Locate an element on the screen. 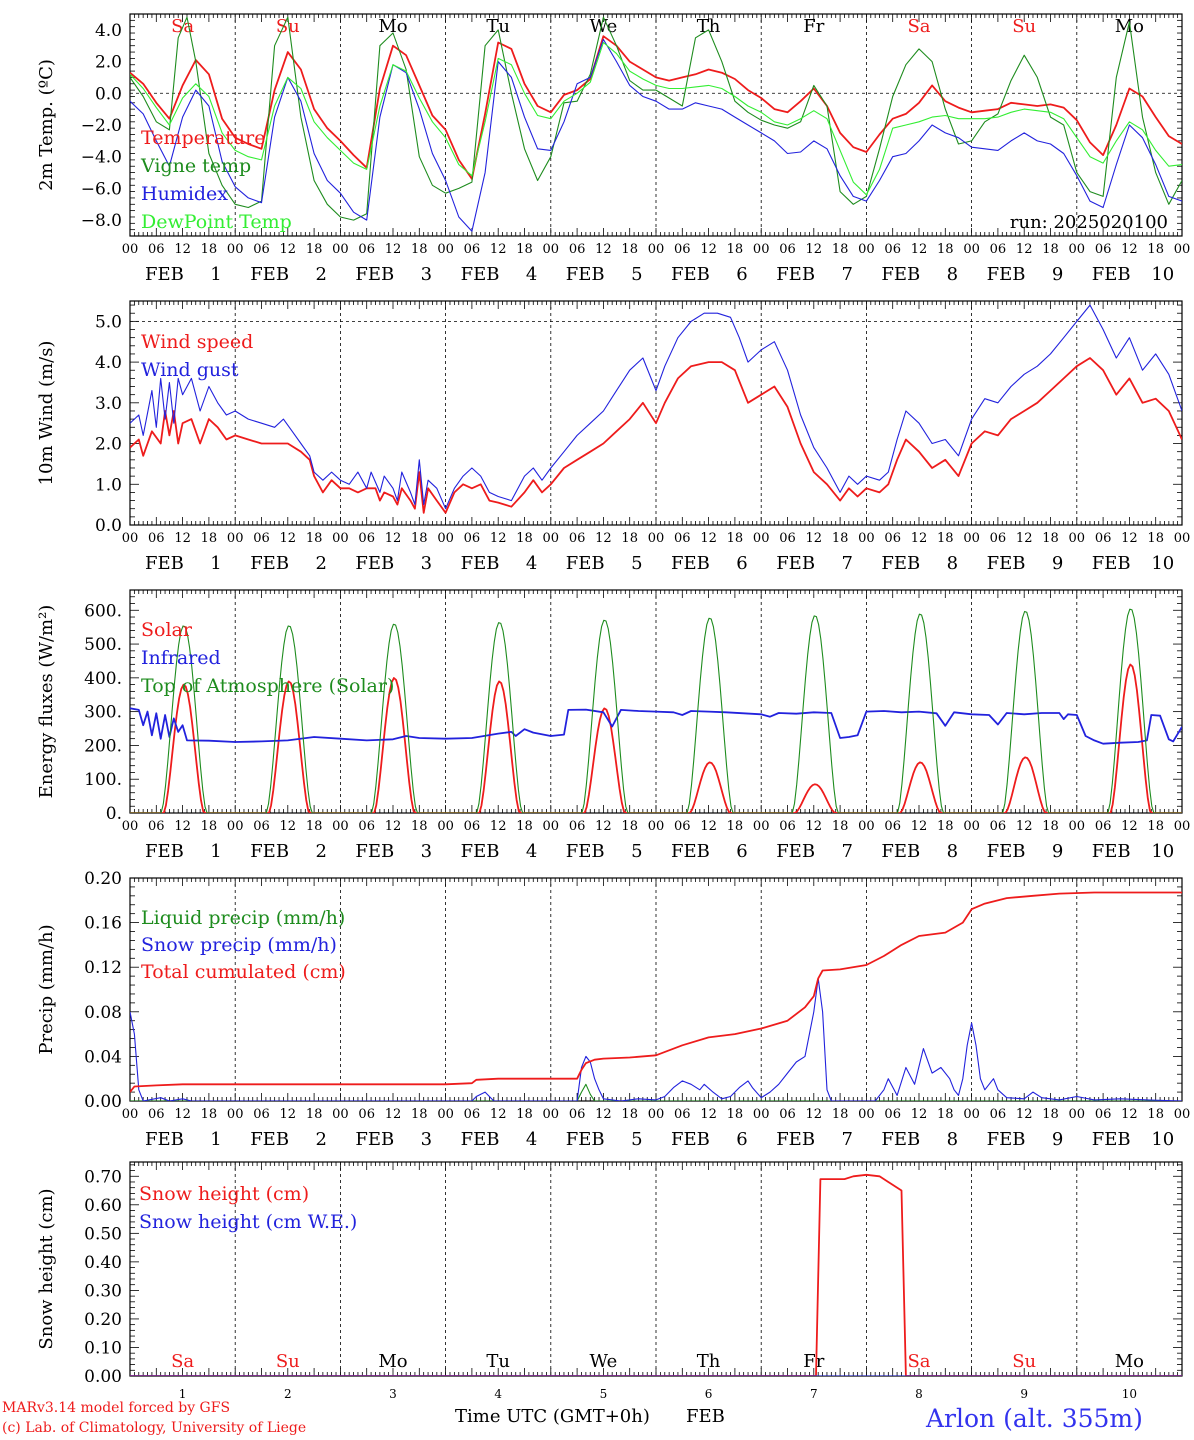  legend-entry: Snow precip (mm/h) is located at coordinates (239, 945).